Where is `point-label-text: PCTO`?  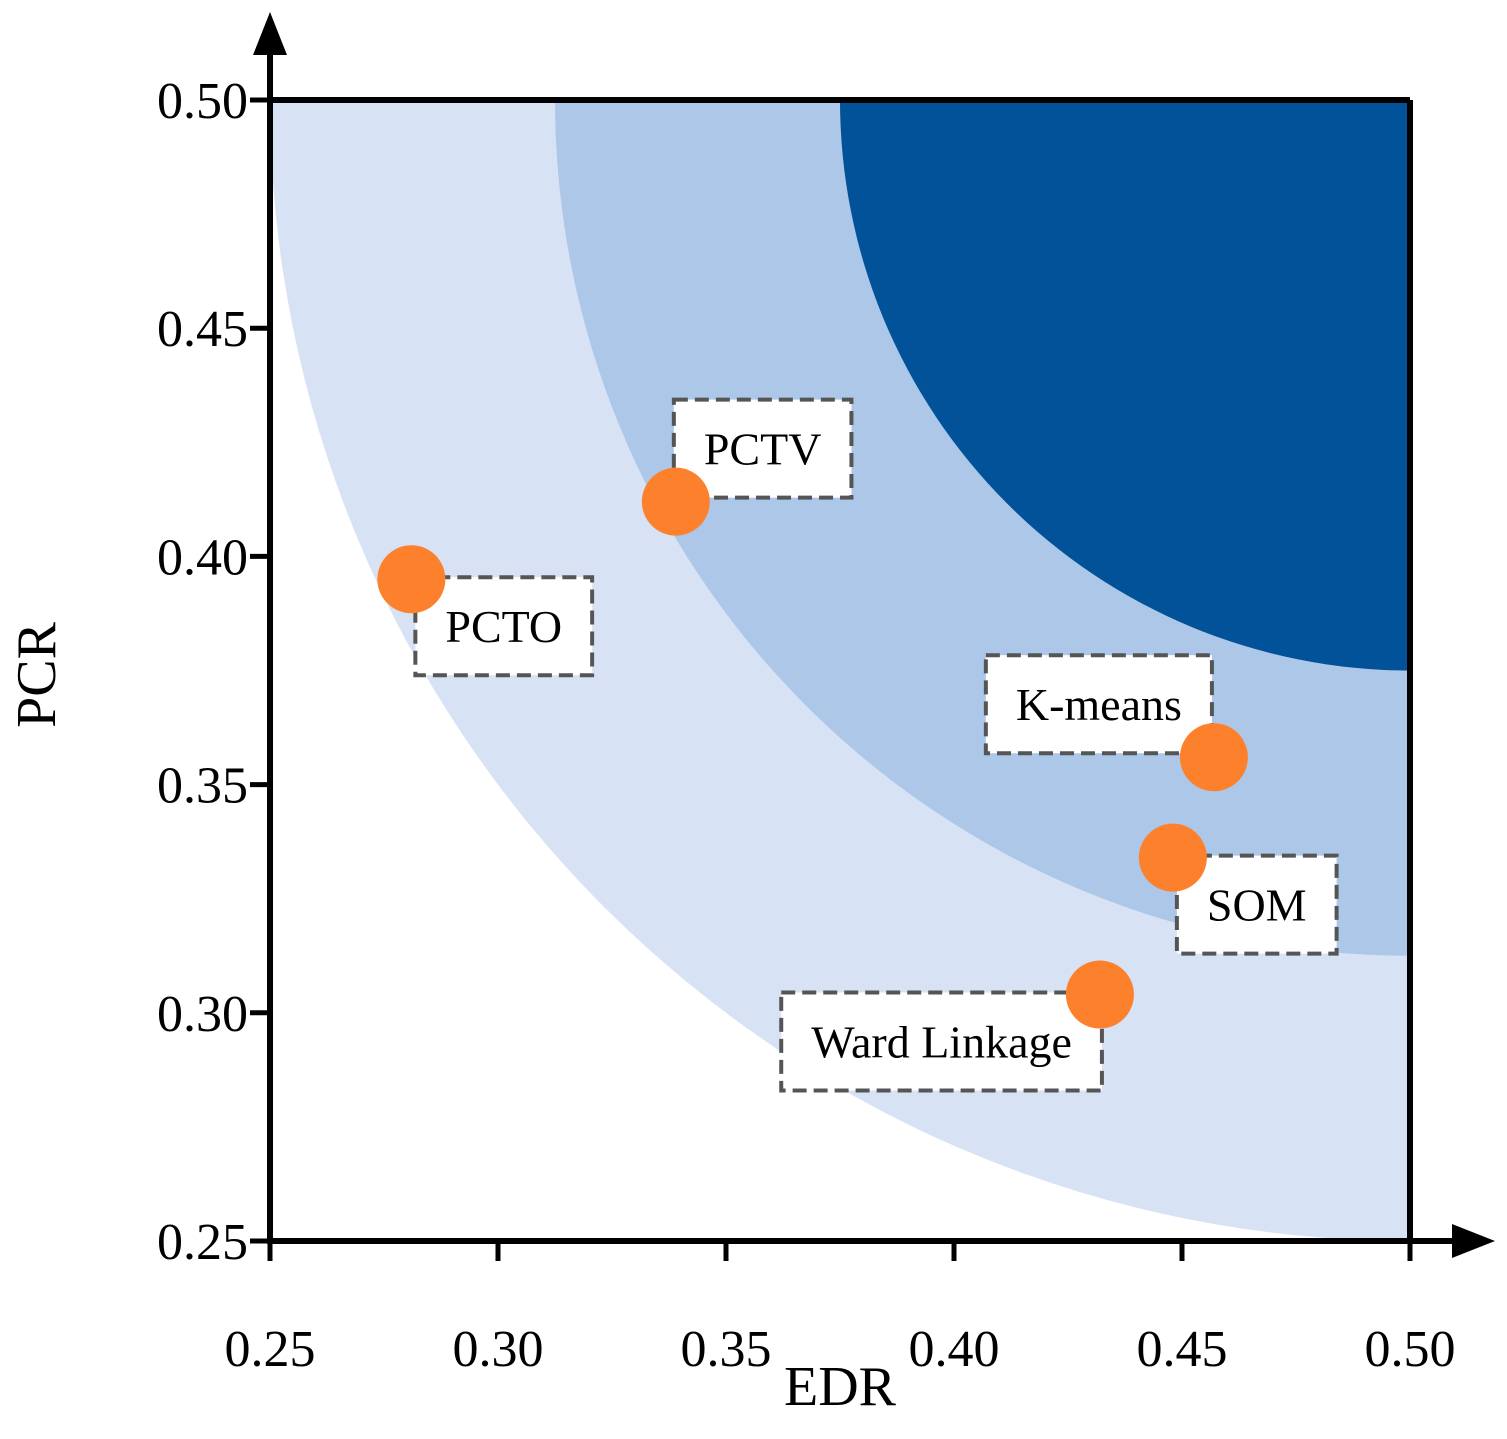
point-label-text: PCTO is located at coordinates (503, 626).